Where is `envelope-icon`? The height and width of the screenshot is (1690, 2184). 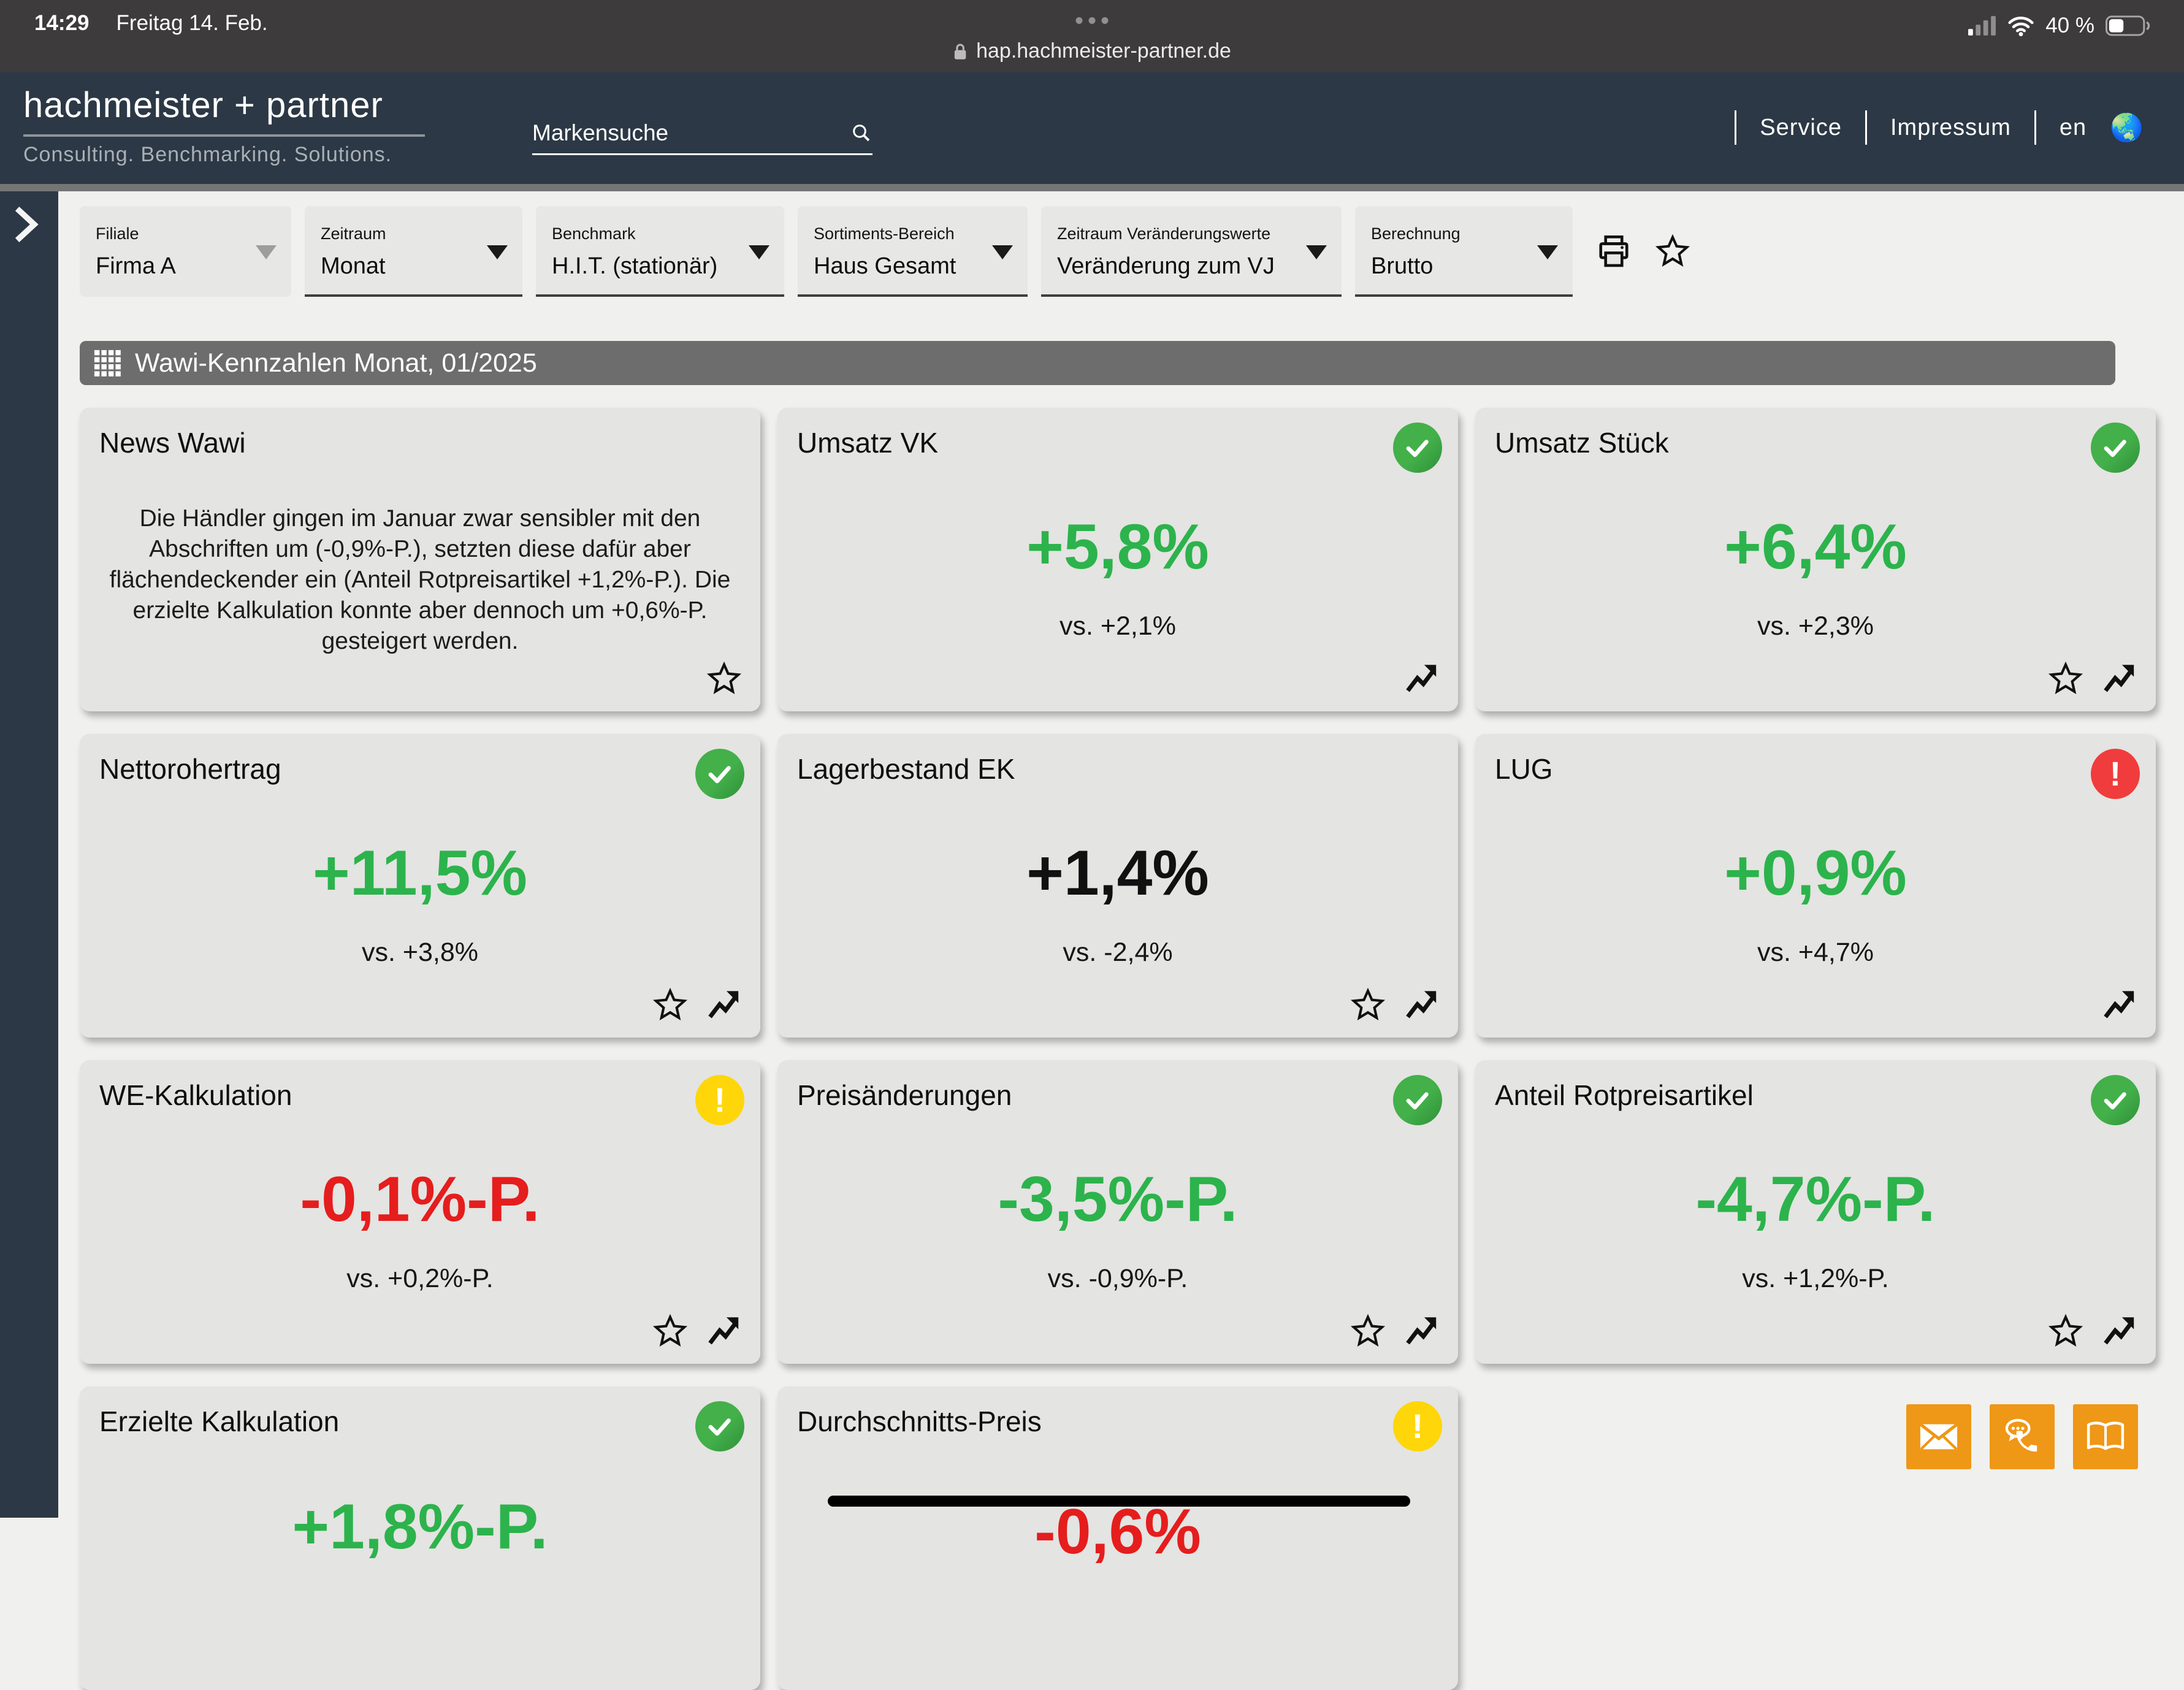
envelope-icon is located at coordinates (1939, 1436).